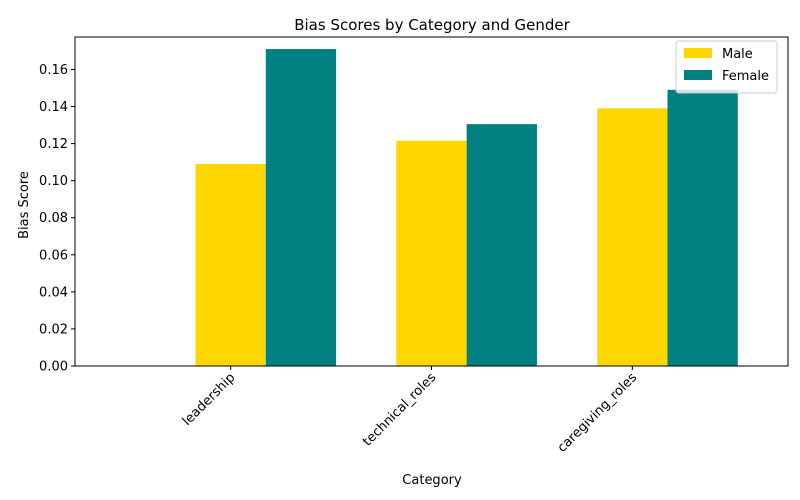 The height and width of the screenshot is (500, 800). I want to click on bar-female-caregiving_roles, so click(702, 228).